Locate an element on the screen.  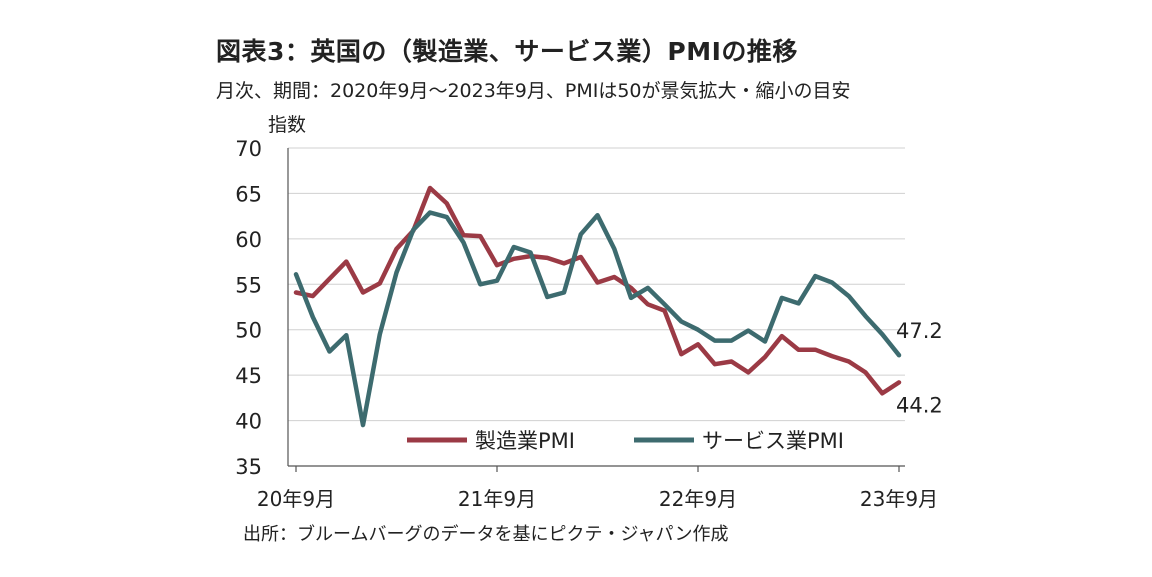
end-labels: 44.2 47.2 is located at coordinates (919, 368).